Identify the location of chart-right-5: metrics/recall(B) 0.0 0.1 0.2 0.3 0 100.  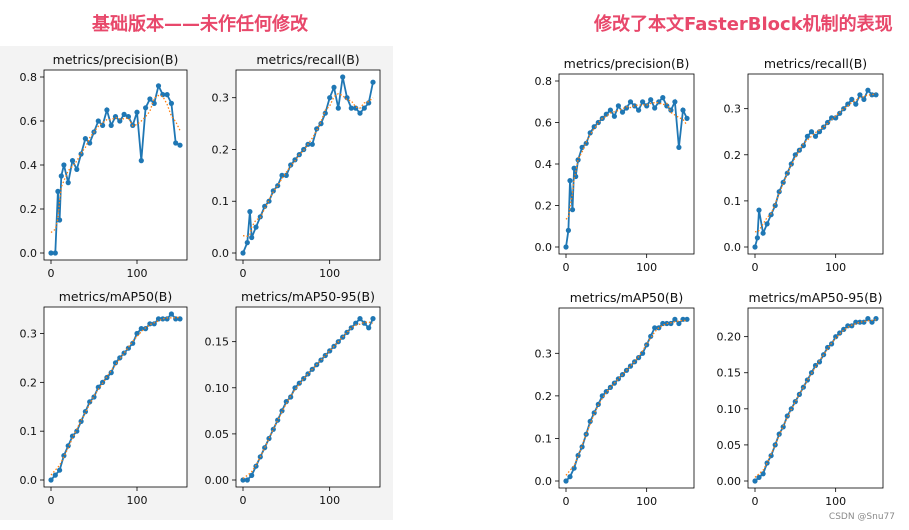
(804, 165).